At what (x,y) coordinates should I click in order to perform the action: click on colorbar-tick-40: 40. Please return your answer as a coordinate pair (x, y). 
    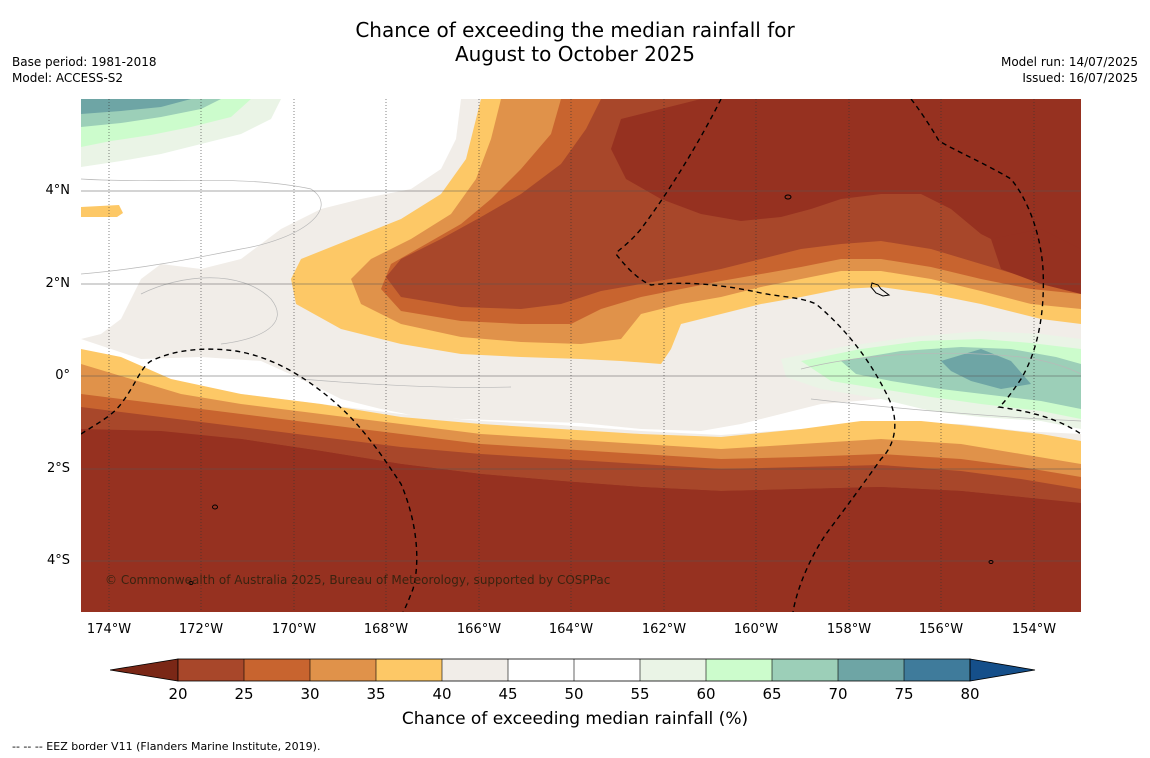
    Looking at the image, I should click on (442, 694).